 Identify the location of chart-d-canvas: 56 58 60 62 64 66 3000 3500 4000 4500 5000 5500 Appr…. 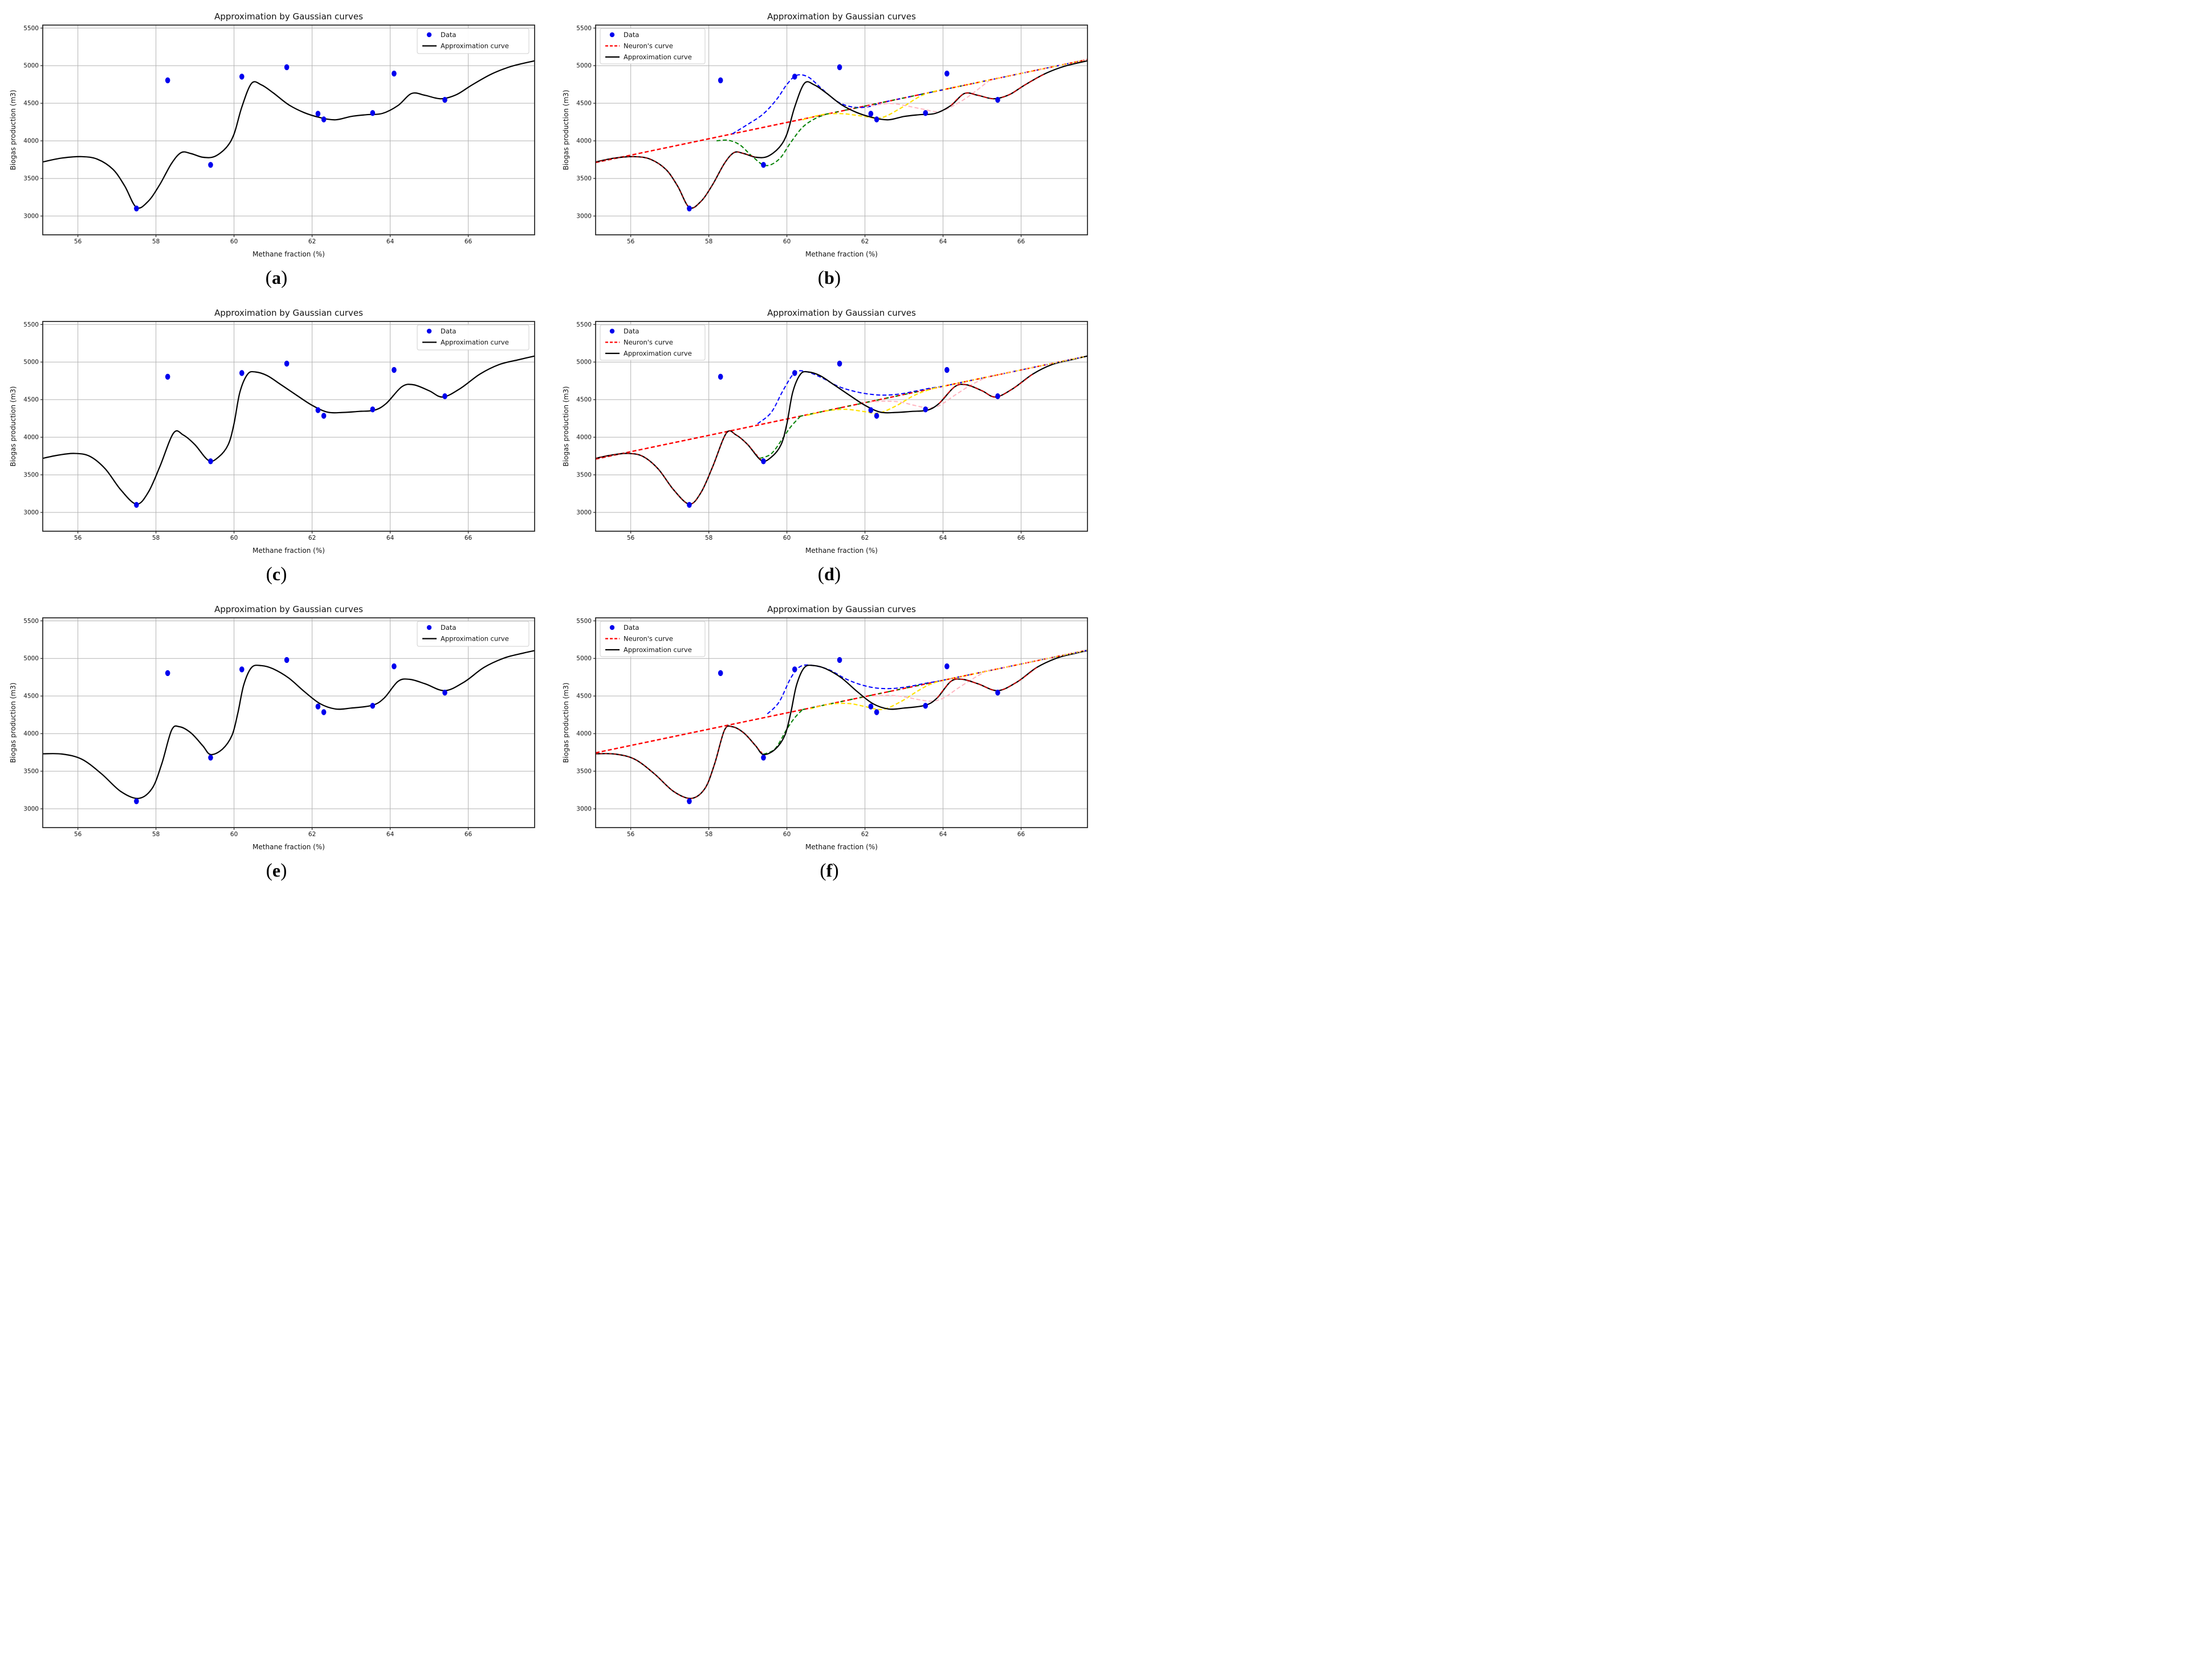
(825, 431).